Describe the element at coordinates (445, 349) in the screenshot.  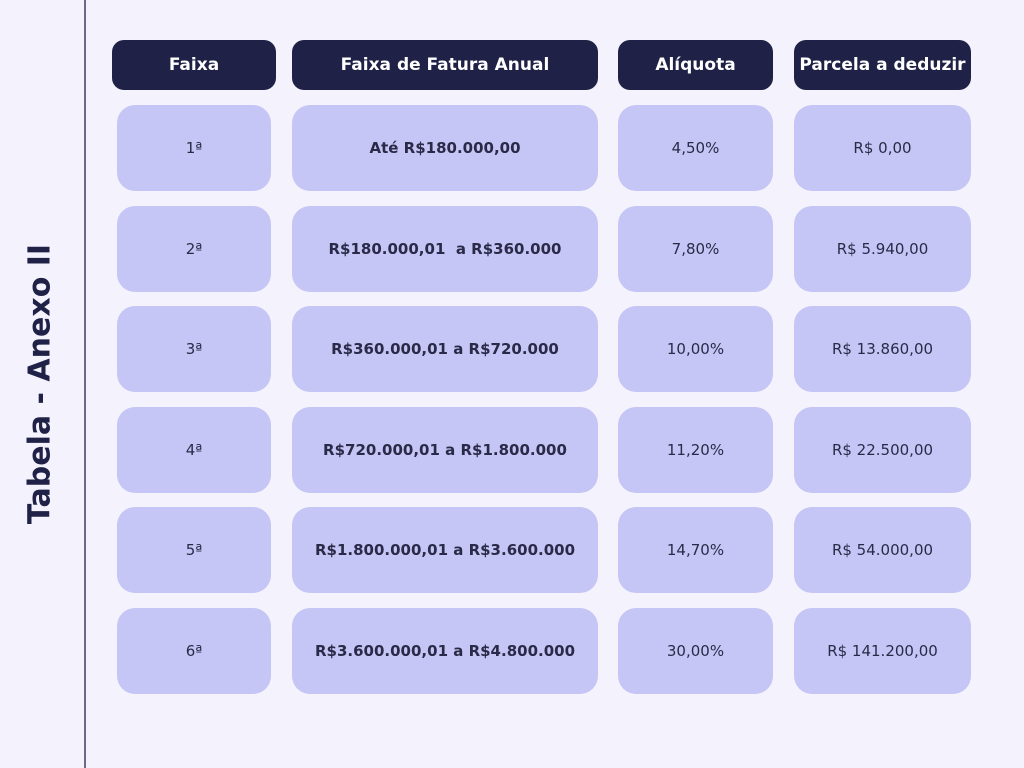
I see `table-cell: R$360.000,01 a R$720.000` at that location.